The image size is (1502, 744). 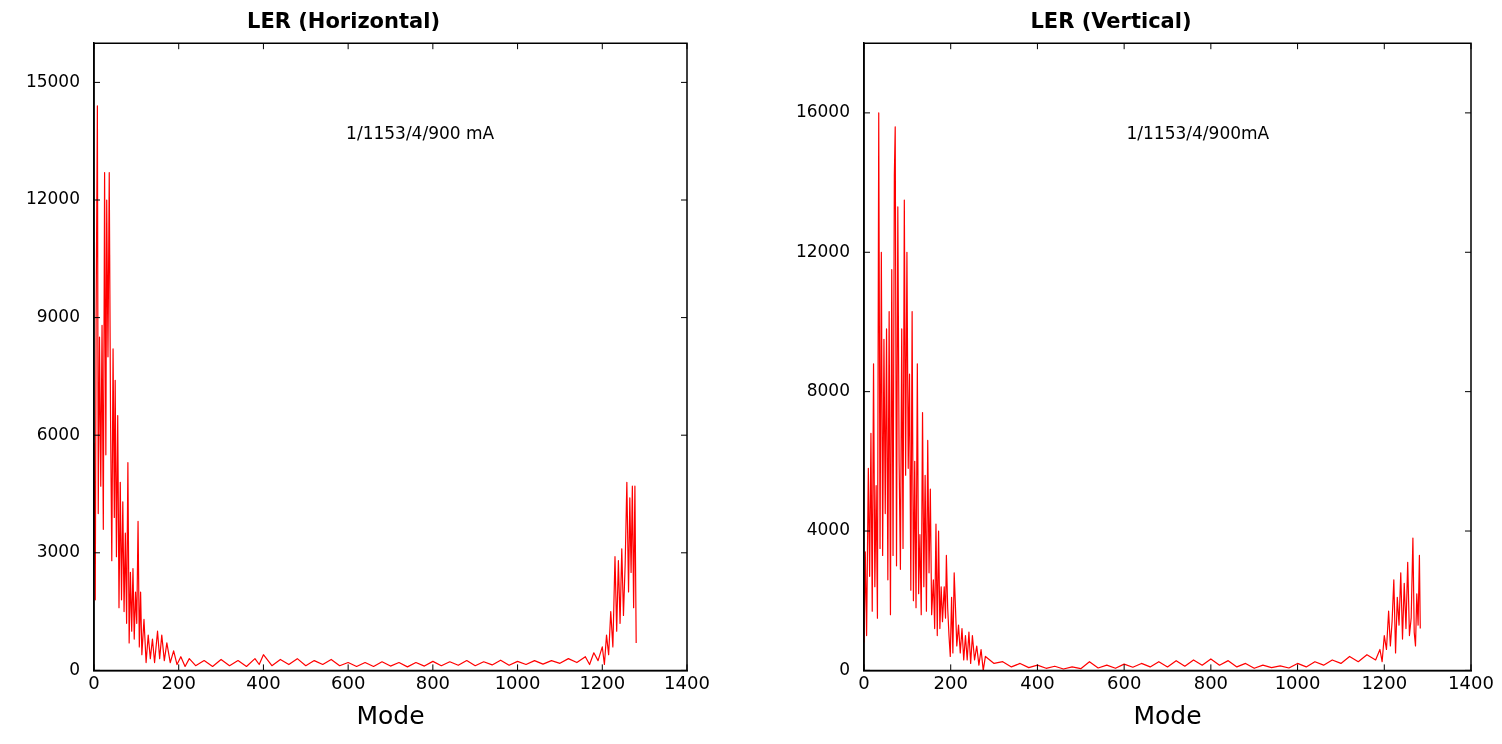 What do you see at coordinates (828, 390) in the screenshot?
I see `y-tick-label: 8000` at bounding box center [828, 390].